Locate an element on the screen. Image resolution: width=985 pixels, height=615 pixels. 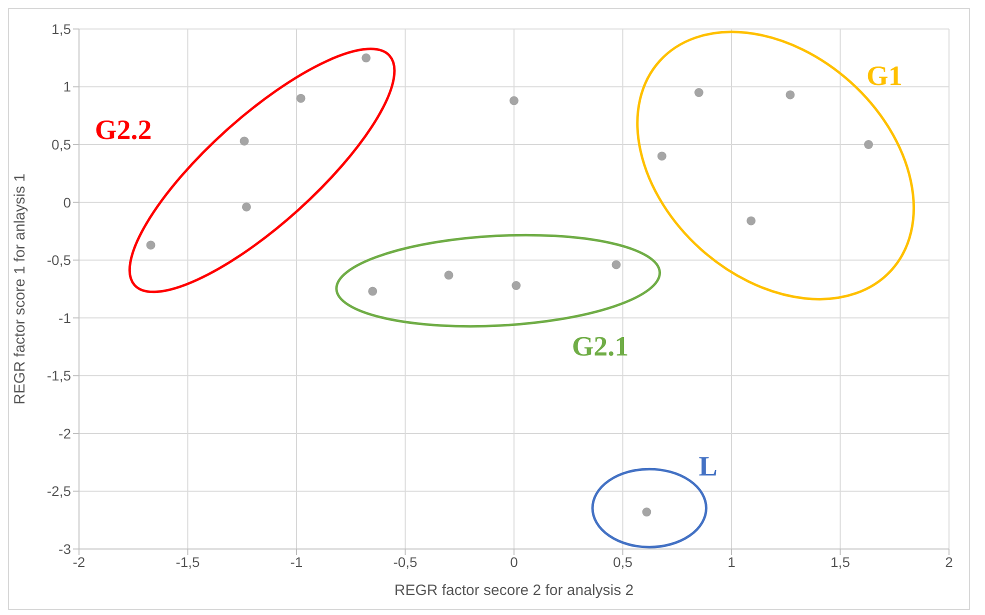
y-axis-title: REGR factor score 1 for anlaysis 1 is located at coordinates (19, 289).